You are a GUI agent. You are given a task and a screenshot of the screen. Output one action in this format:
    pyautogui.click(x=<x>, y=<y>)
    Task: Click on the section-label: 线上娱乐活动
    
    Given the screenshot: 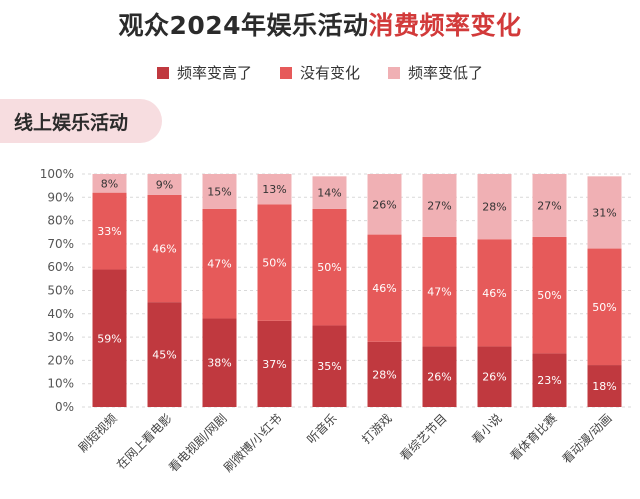 What is the action you would take?
    pyautogui.click(x=81, y=121)
    